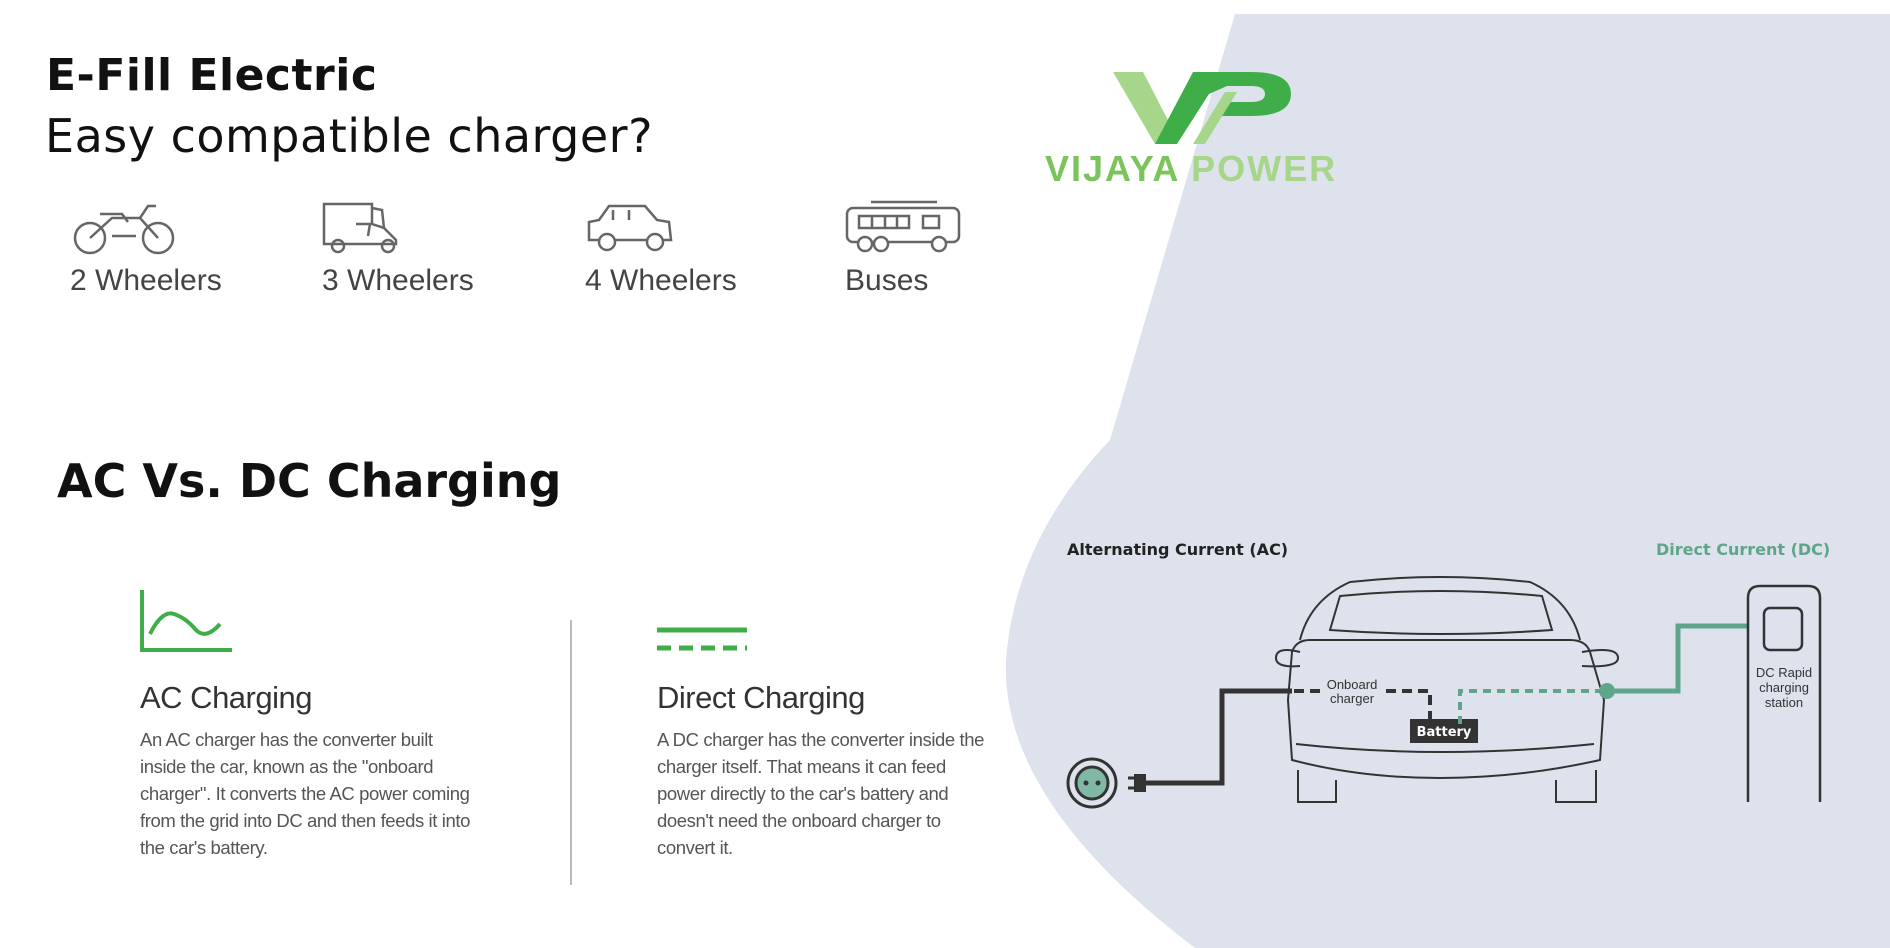  Describe the element at coordinates (702, 639) in the screenshot. I see `dc-lines-icon` at that location.